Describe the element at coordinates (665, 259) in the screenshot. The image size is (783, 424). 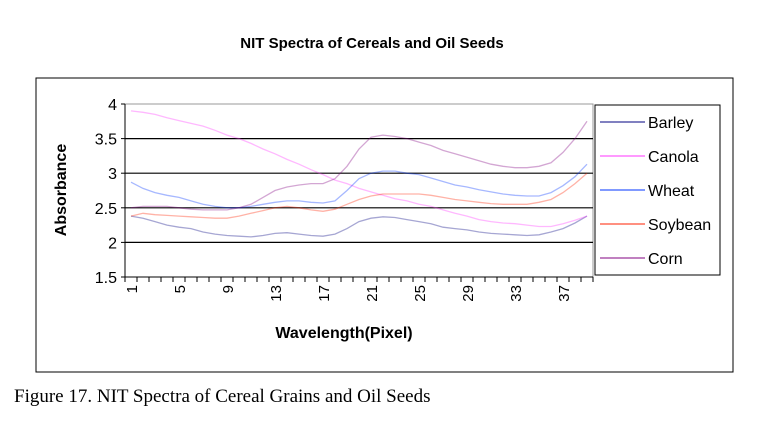
I see `legend-label-corn: Corn` at that location.